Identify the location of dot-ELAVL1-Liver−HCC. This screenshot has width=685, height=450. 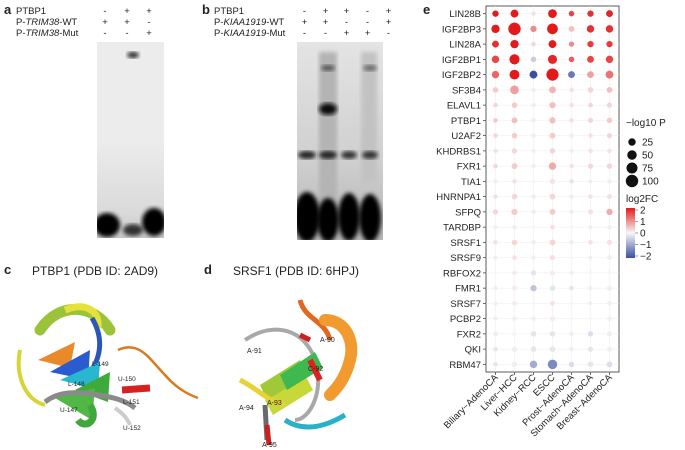
(514, 105).